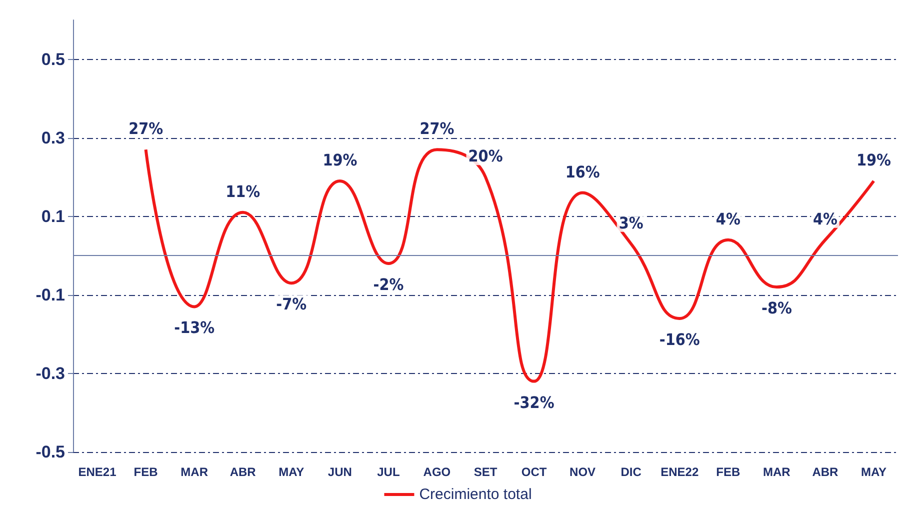 This screenshot has width=917, height=525. What do you see at coordinates (194, 328) in the screenshot?
I see `data-label: -13%` at bounding box center [194, 328].